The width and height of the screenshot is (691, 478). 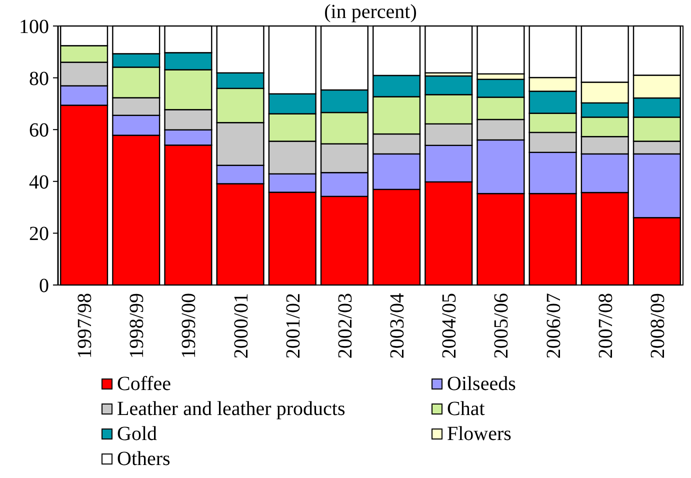 What do you see at coordinates (137, 326) in the screenshot?
I see `x-tick-label: 1998/99` at bounding box center [137, 326].